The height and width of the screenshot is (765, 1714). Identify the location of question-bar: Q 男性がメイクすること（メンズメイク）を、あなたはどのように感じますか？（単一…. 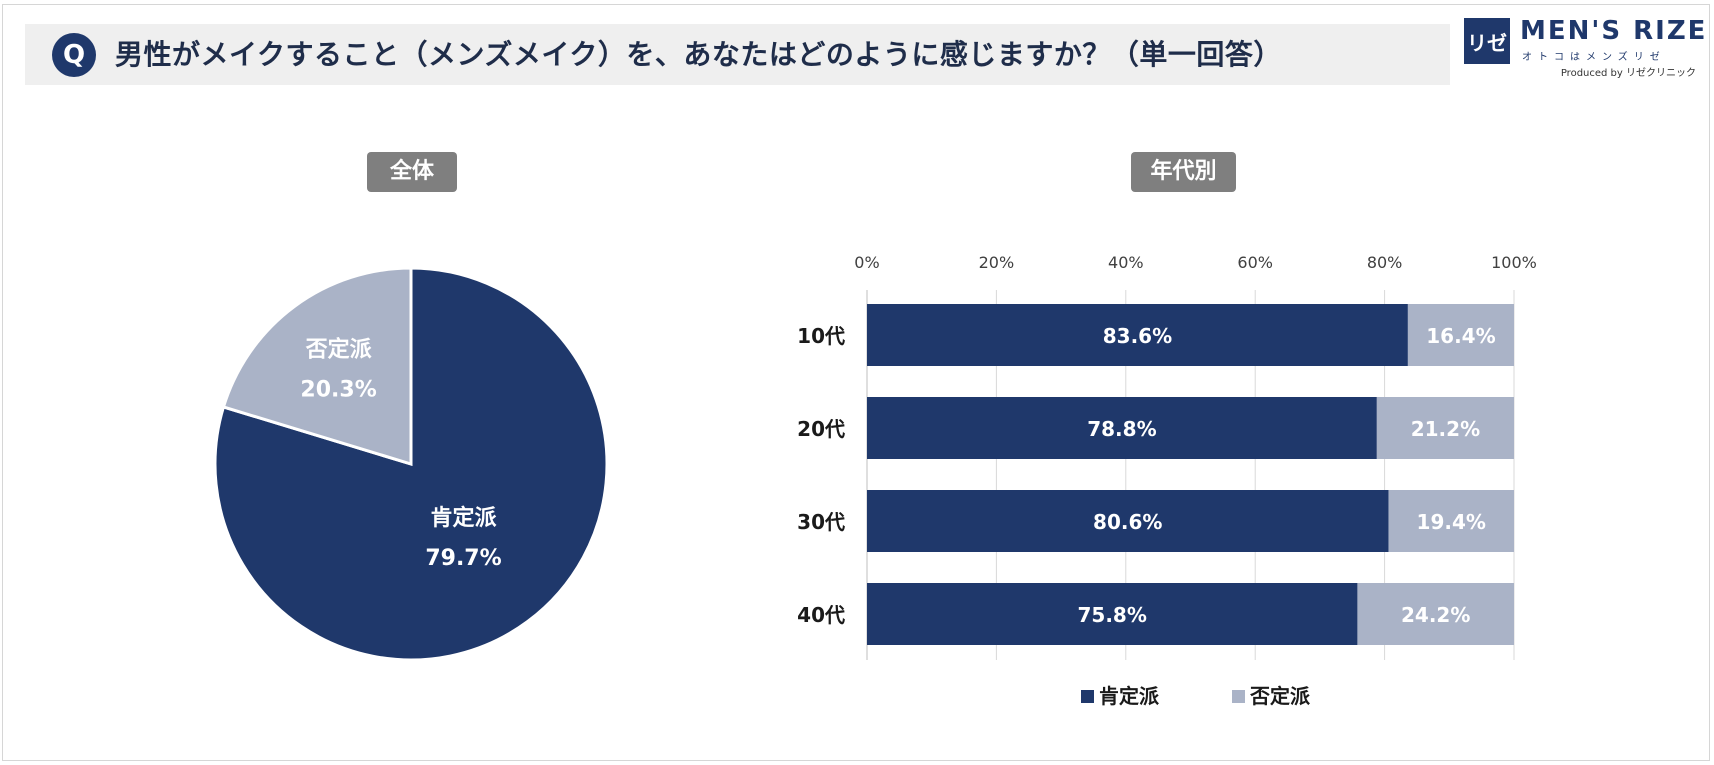
(737, 54).